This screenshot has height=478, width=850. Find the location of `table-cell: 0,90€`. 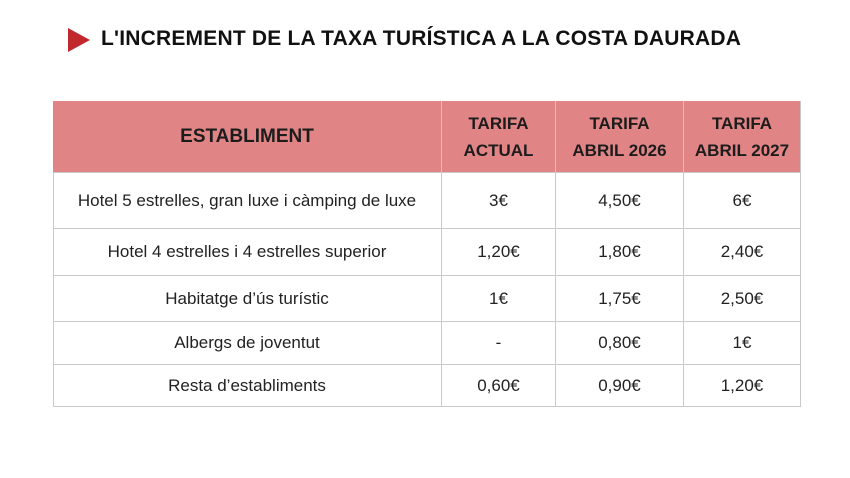

table-cell: 0,90€ is located at coordinates (620, 386).